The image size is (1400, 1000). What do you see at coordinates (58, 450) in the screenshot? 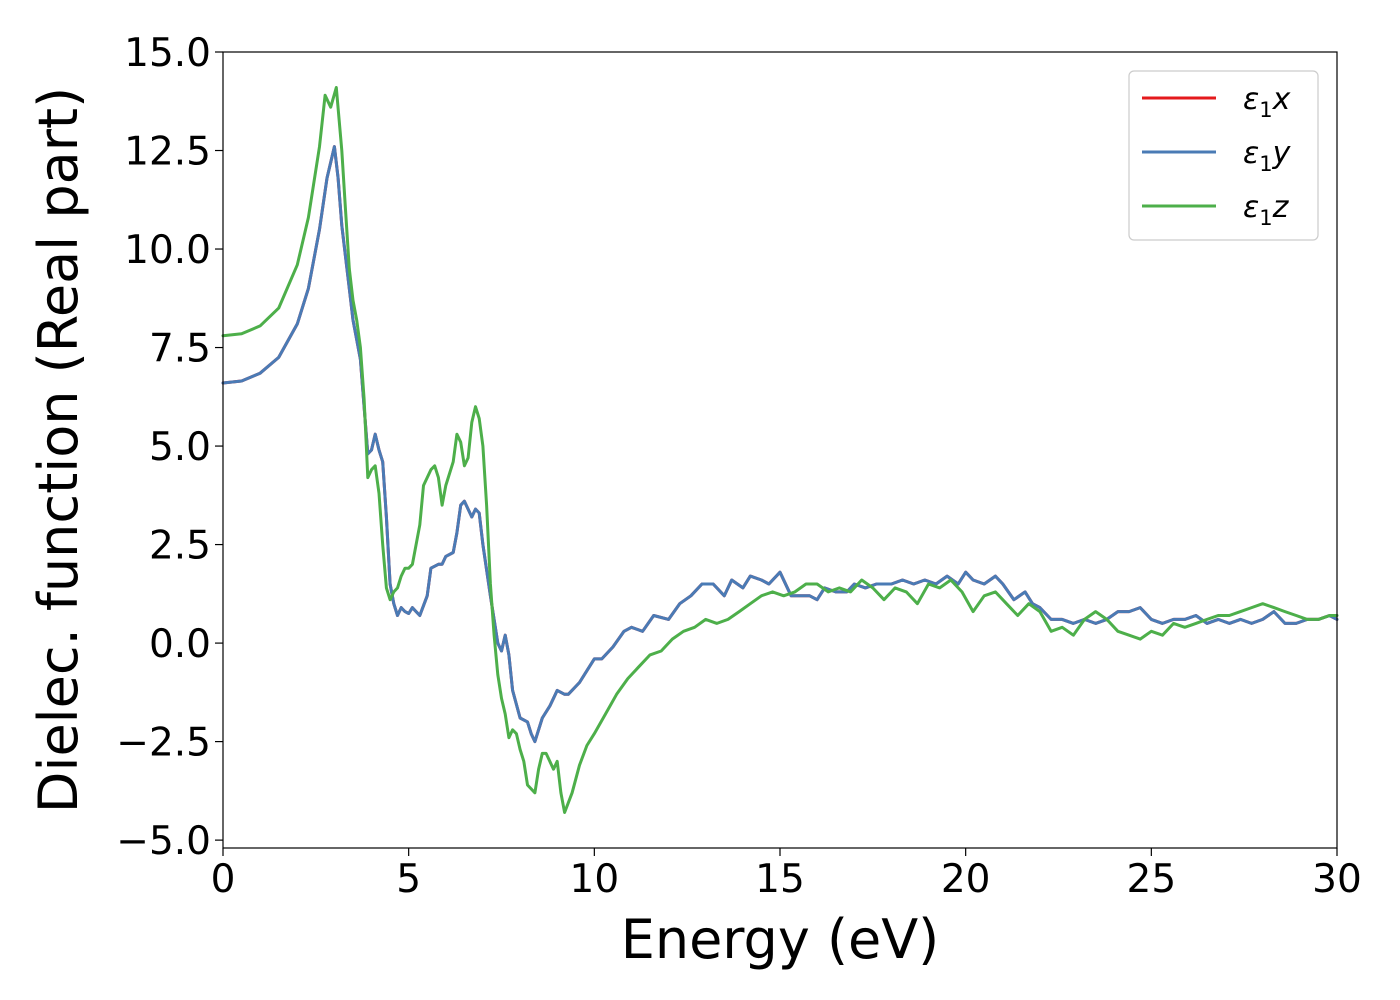
I see `y-axis-title: Dielec. function (Real part)` at bounding box center [58, 450].